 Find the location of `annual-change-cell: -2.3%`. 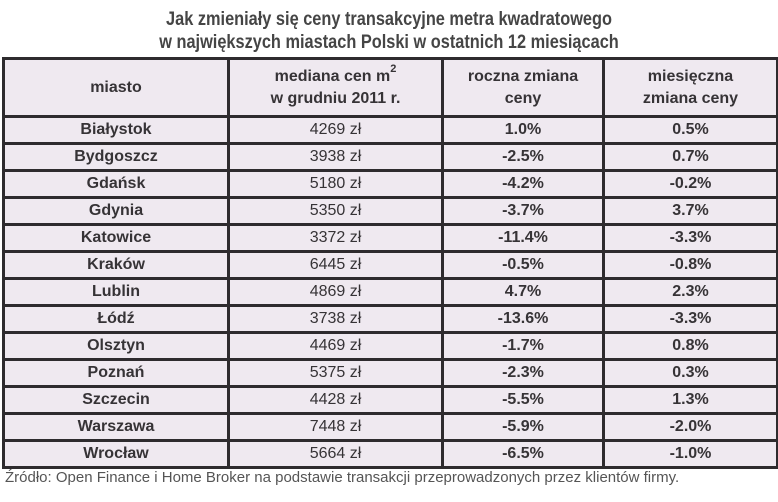

annual-change-cell: -2.3% is located at coordinates (523, 373).